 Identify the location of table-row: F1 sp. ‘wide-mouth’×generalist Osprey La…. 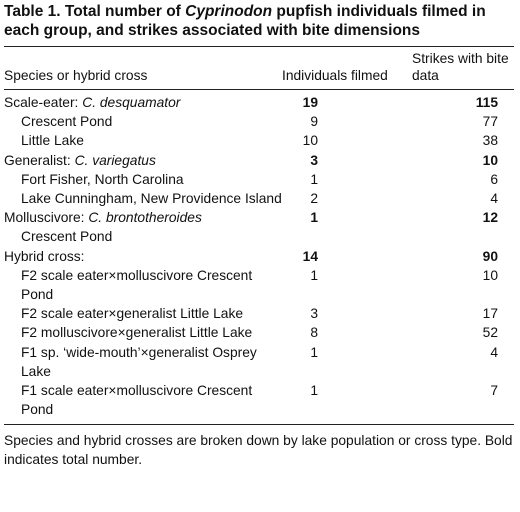
(259, 362).